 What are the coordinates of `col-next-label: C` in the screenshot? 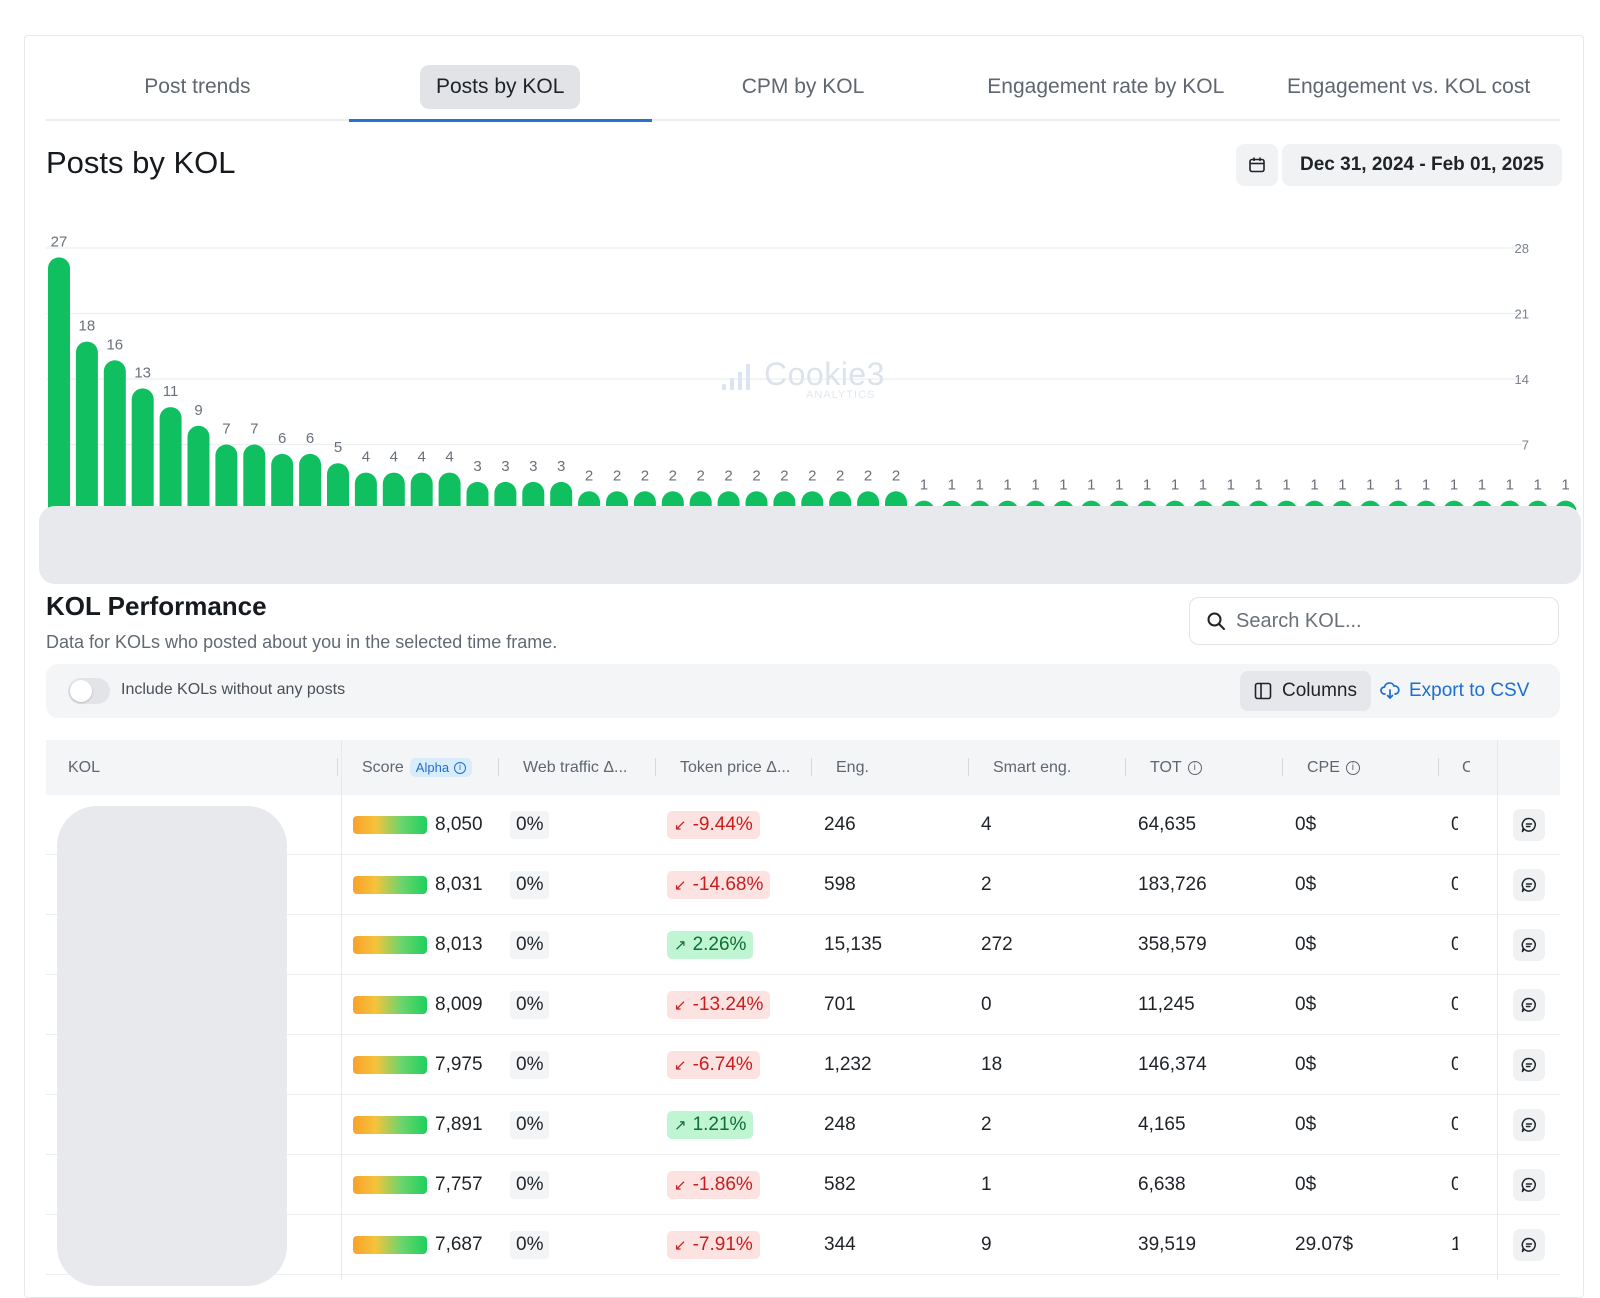 It's located at (1466, 767).